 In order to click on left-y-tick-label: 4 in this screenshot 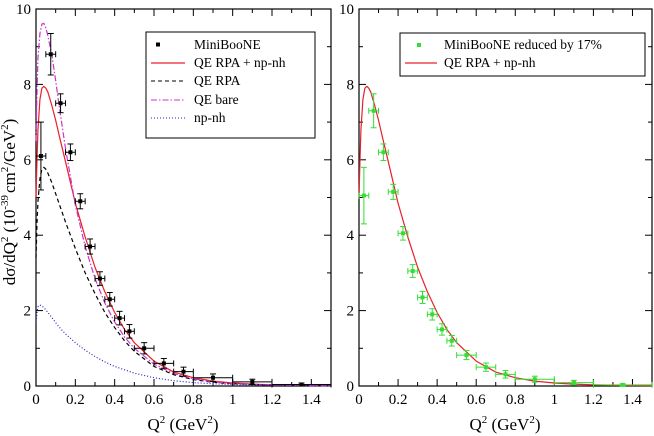, I will do `click(28, 236)`.